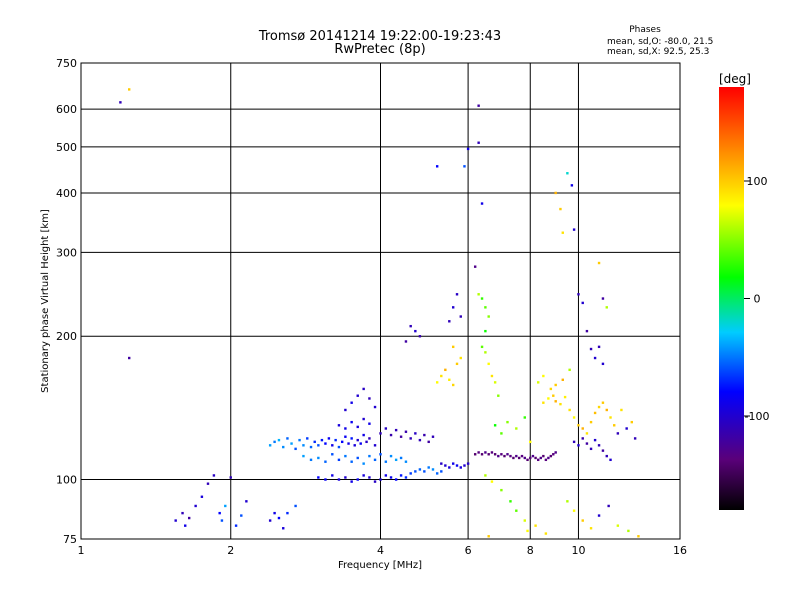 Image resolution: width=800 pixels, height=604 pixels. I want to click on x-tick-label: 16, so click(680, 550).